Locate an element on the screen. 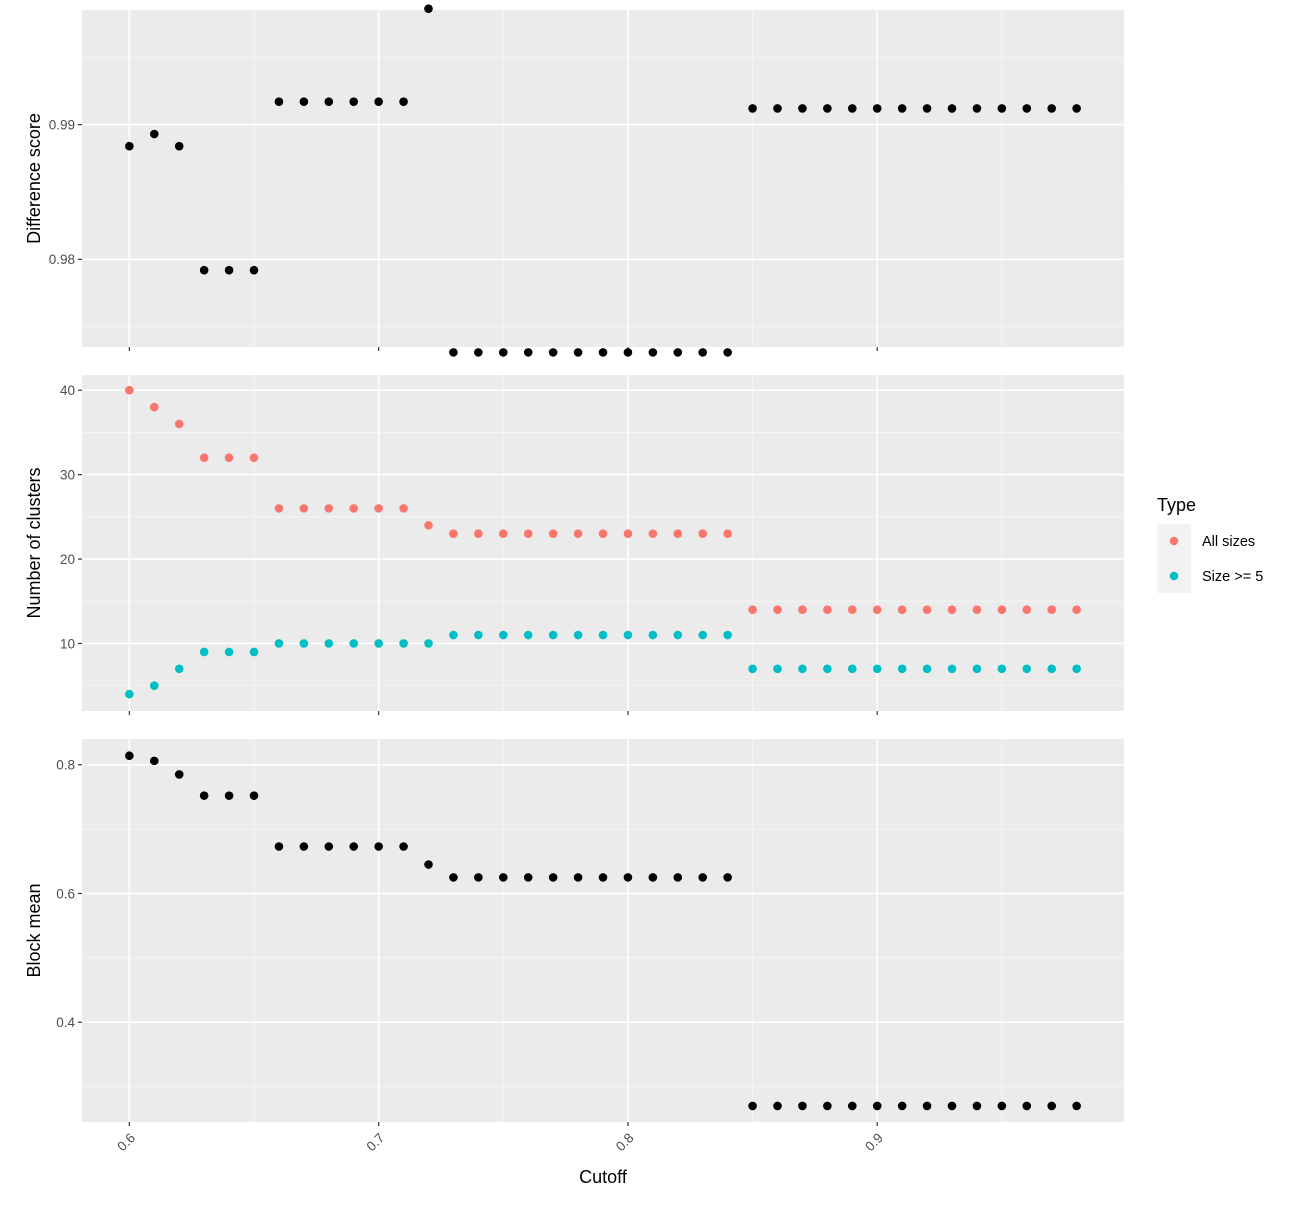 This screenshot has height=1205, width=1300. y-tick-label: 20 is located at coordinates (67, 559).